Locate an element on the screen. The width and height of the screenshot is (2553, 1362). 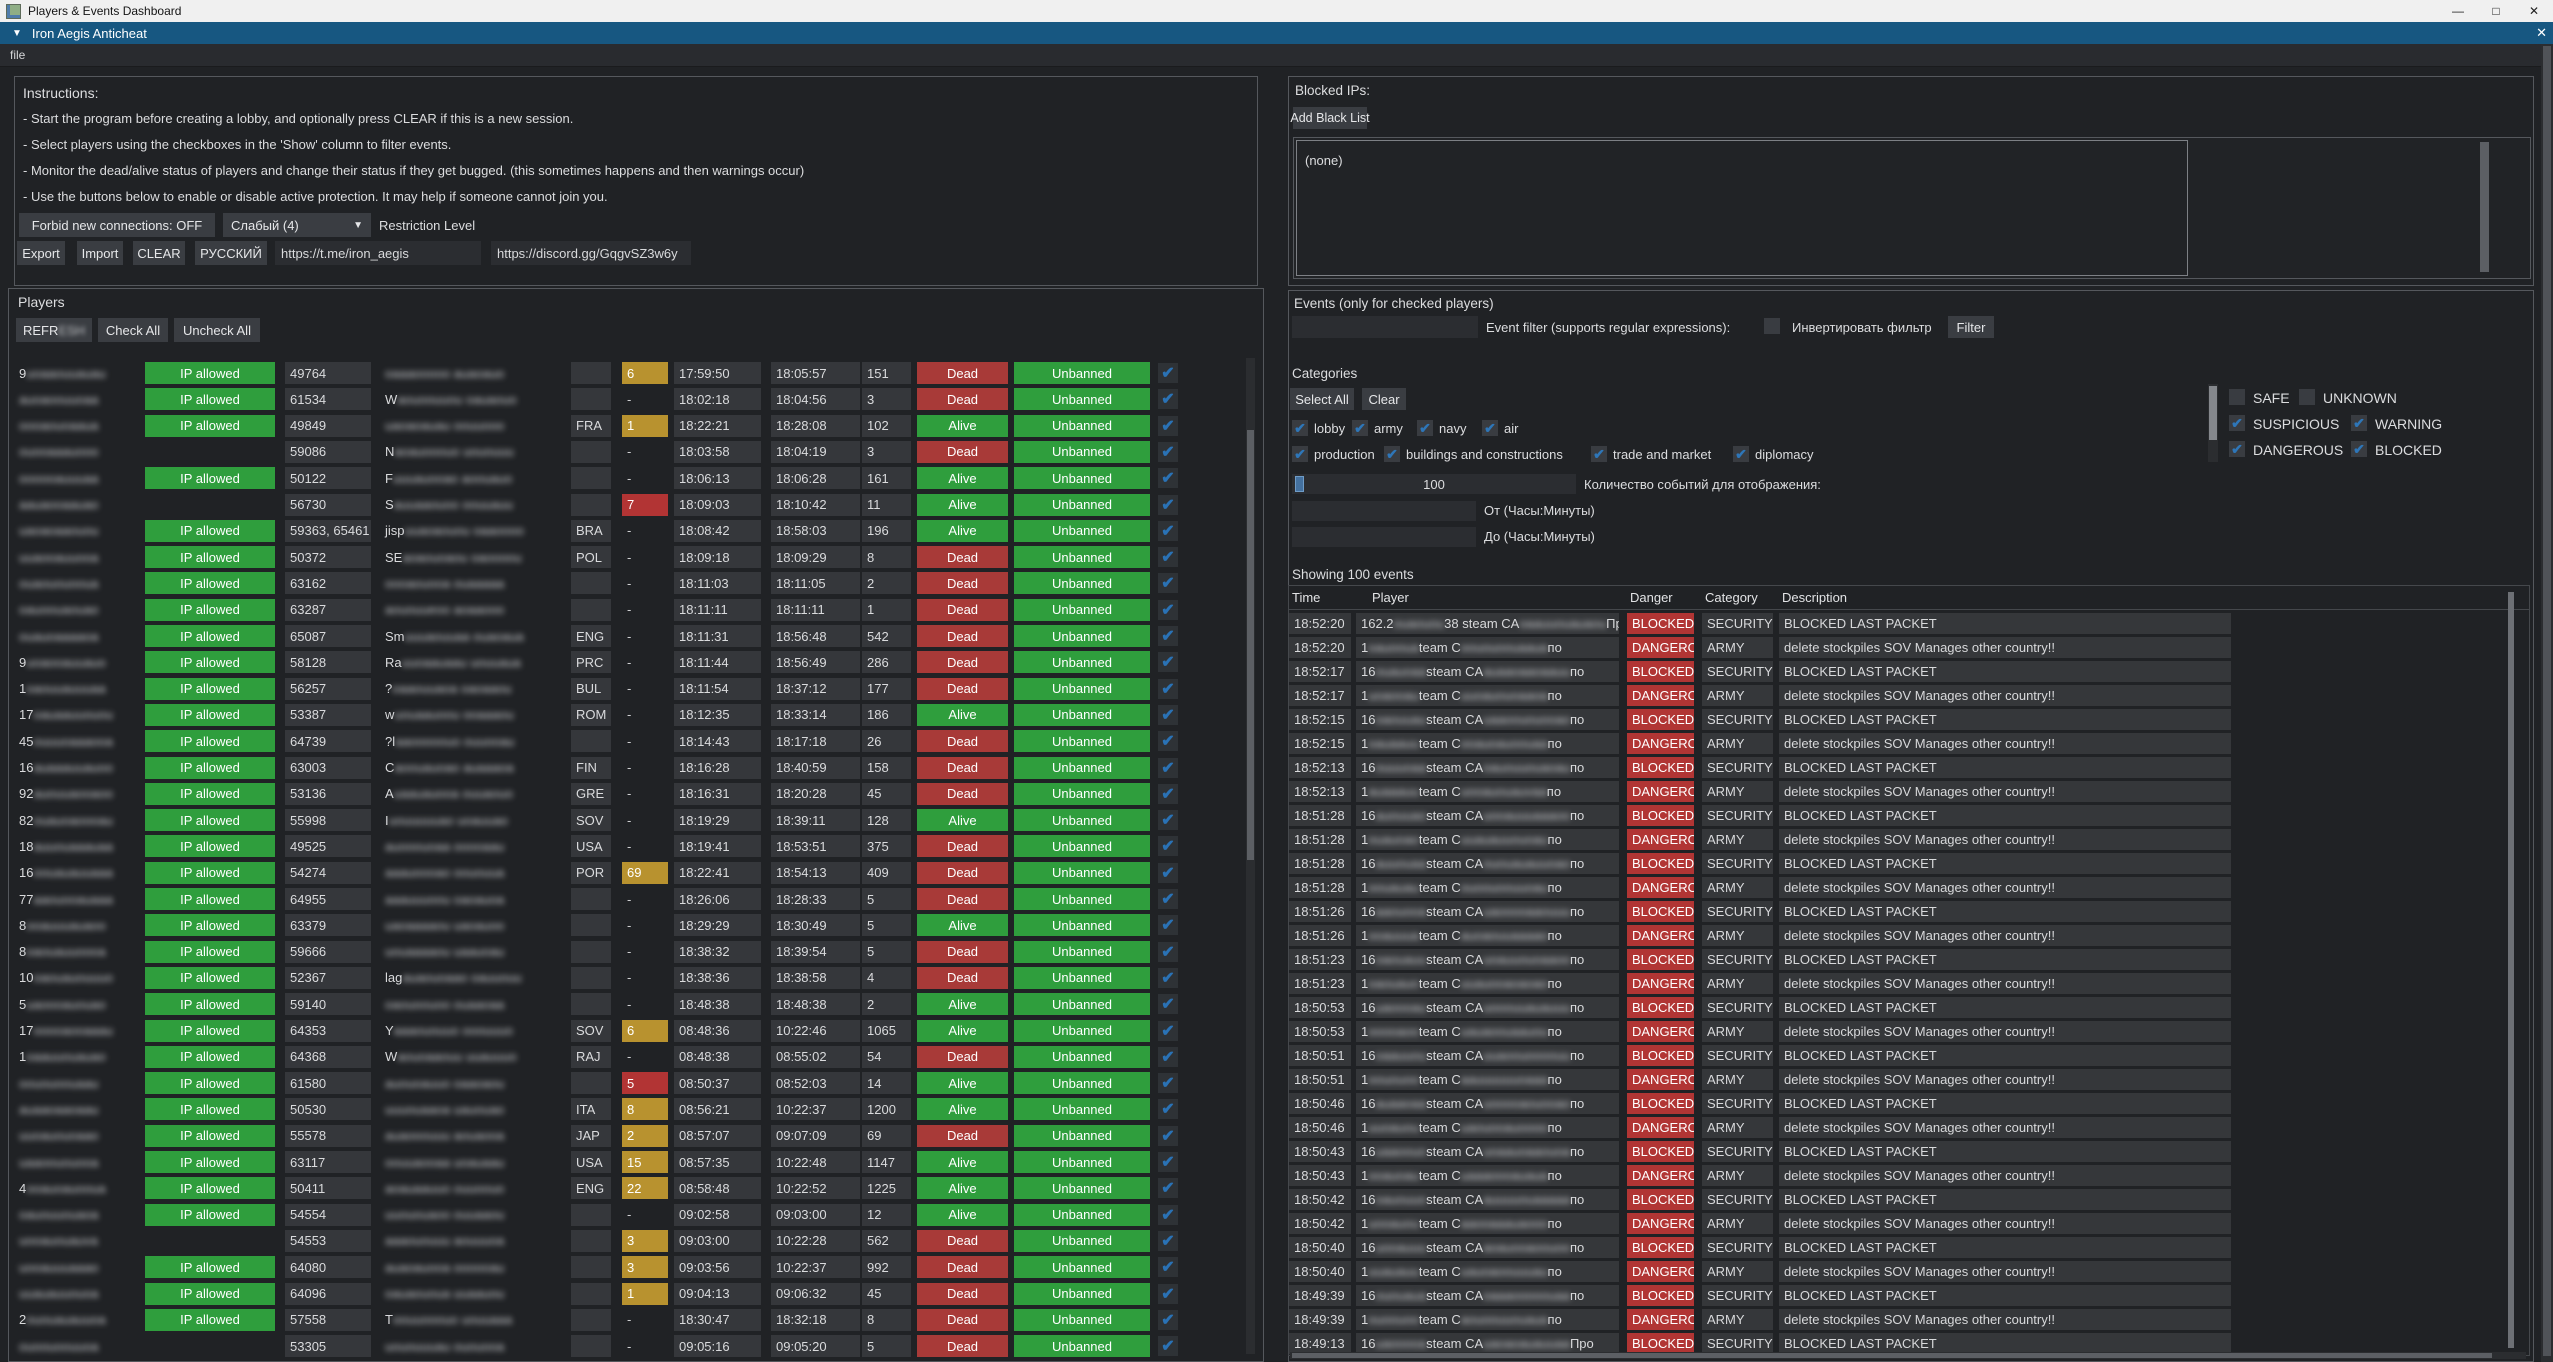
category-checkbox-army: ✔ is located at coordinates (1360, 428).